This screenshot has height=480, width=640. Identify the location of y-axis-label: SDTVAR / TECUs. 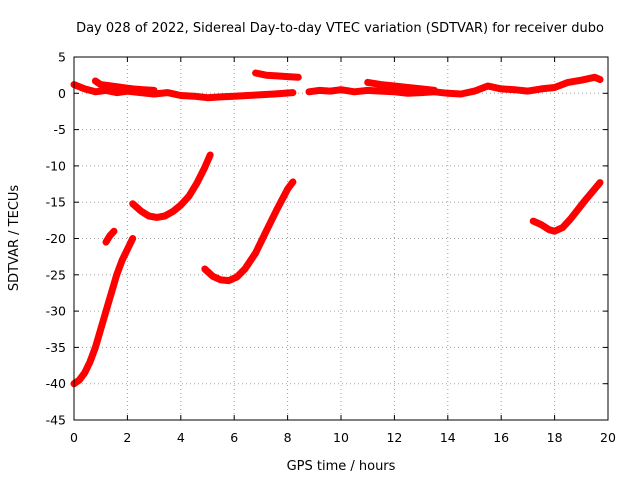
(14, 238).